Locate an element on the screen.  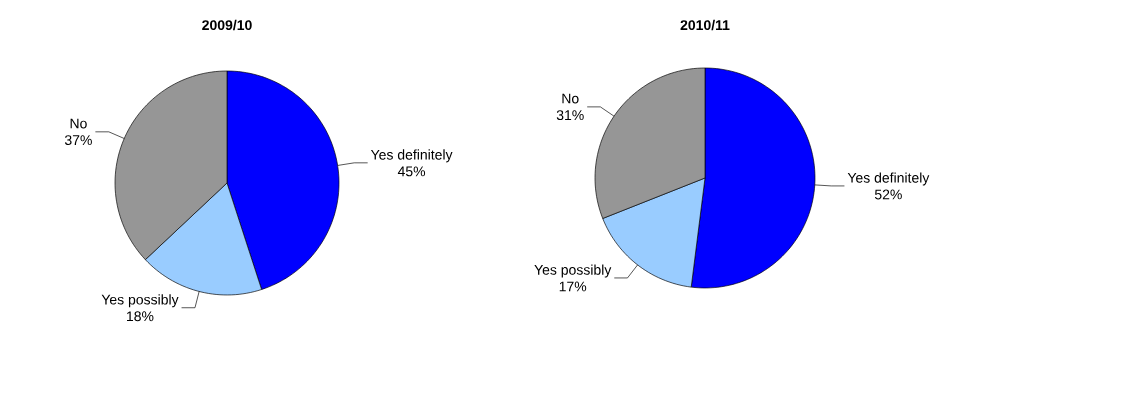
data-label: 18% is located at coordinates (140, 316).